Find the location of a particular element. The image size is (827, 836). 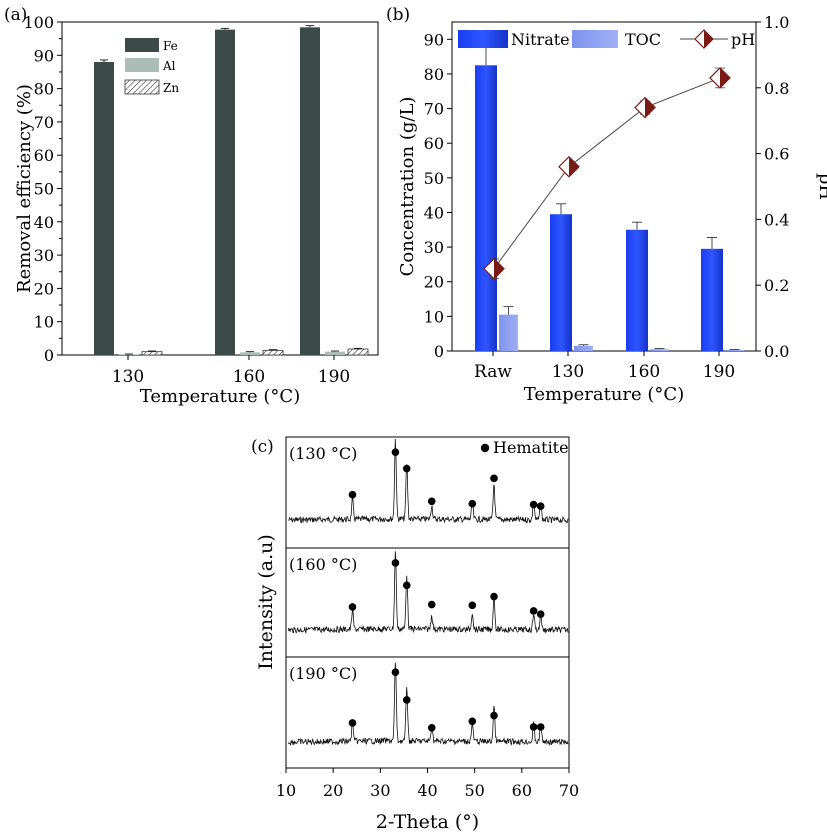

x-tick-label: 10 is located at coordinates (286, 790).